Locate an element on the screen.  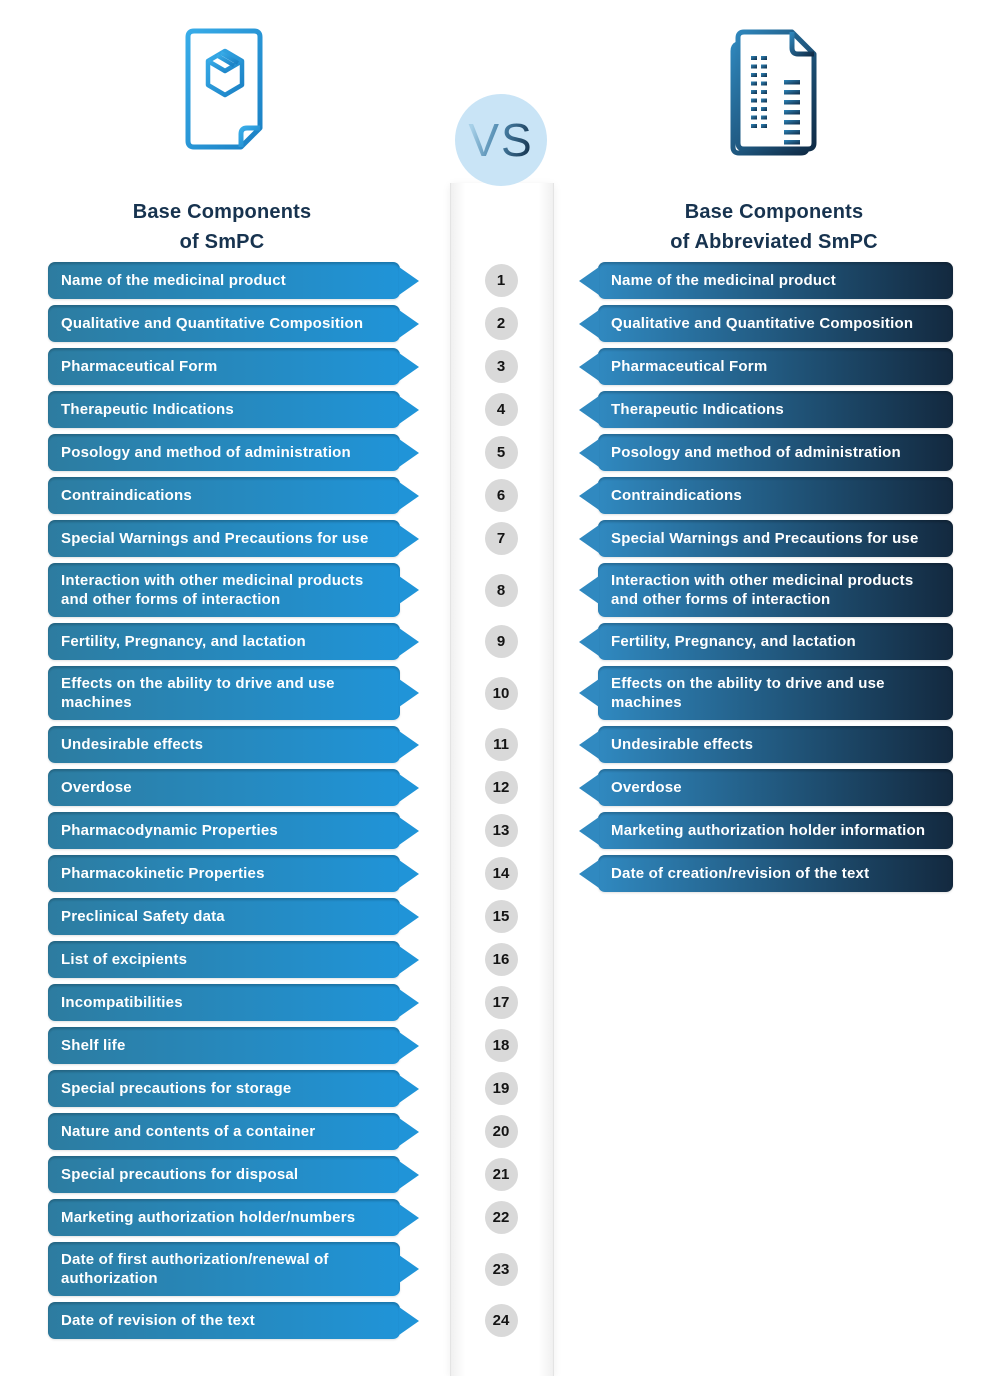
row-number: 24 is located at coordinates (501, 1320).